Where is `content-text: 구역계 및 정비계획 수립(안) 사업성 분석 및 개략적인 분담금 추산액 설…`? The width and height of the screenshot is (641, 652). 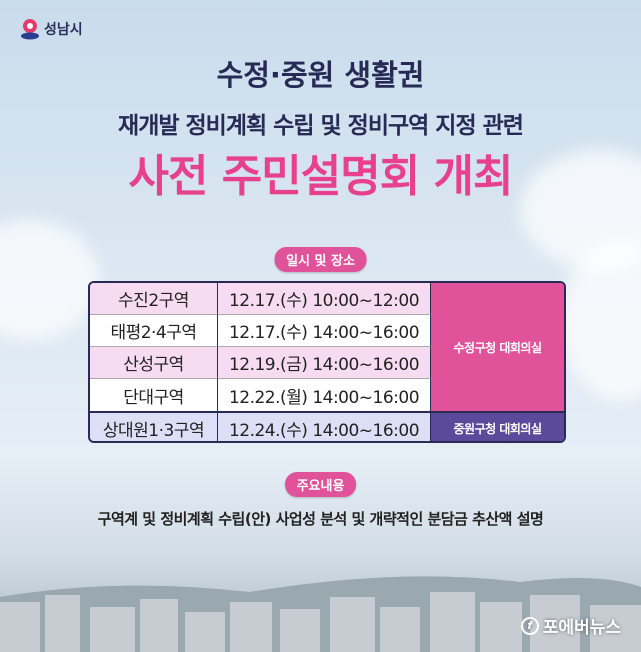
content-text: 구역계 및 정비계획 수립(안) 사업성 분석 및 개략적인 분담금 추산액 설… is located at coordinates (320, 519).